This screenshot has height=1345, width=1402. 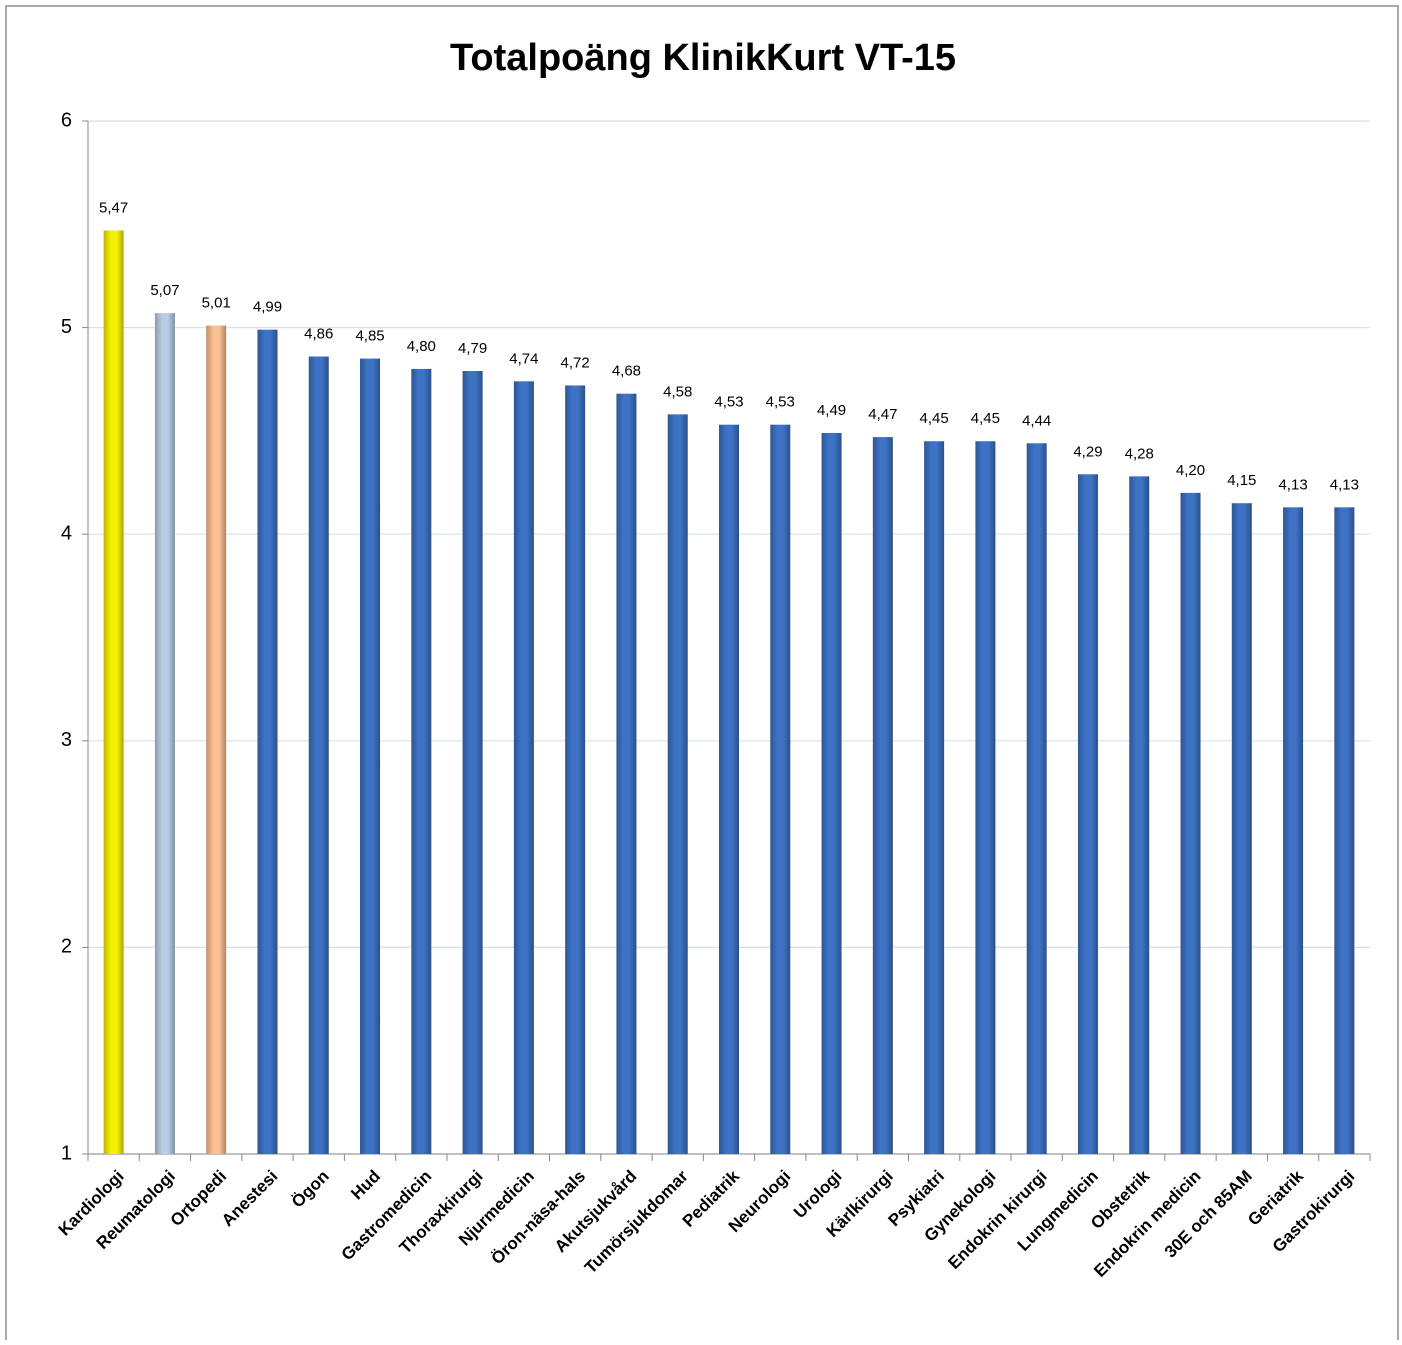 I want to click on data-label: 4,99, so click(x=267, y=307).